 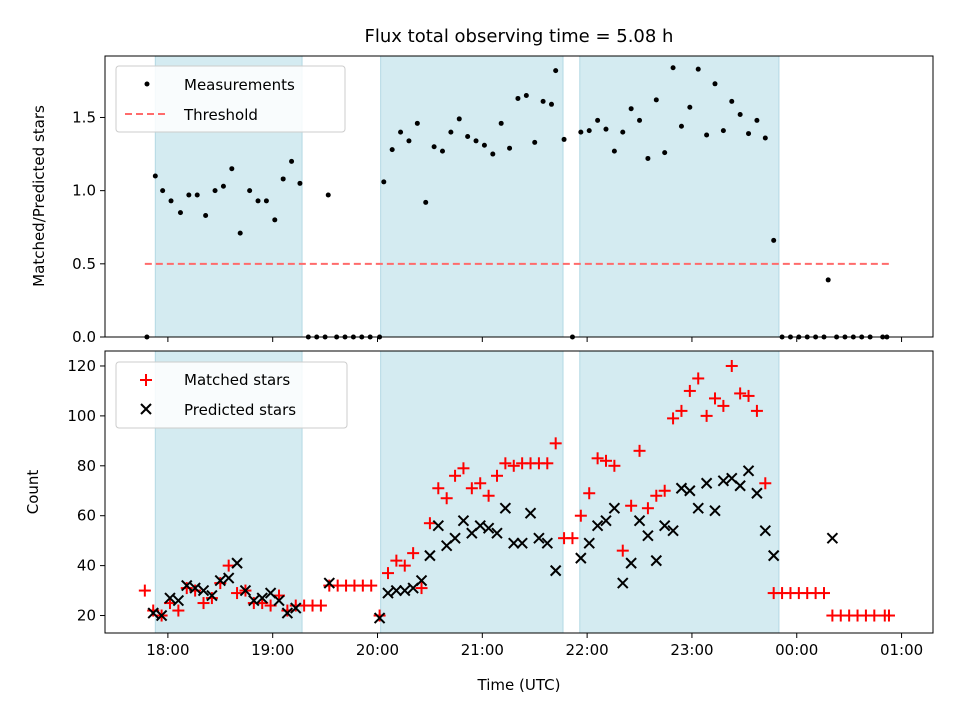 I want to click on y-tick-label: 80, so click(x=86, y=466).